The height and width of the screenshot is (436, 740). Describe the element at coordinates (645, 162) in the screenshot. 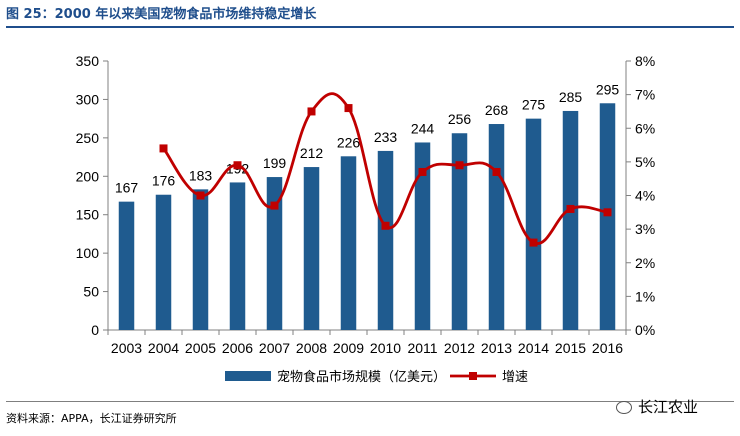

I see `right-tick-label: 5%` at that location.